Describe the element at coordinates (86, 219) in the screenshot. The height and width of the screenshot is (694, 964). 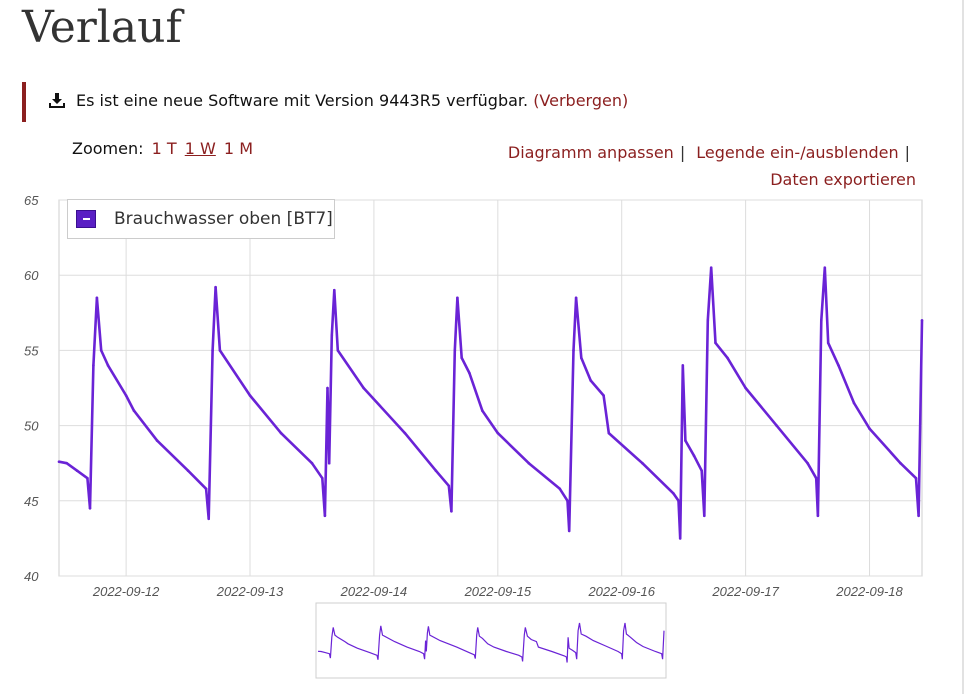
I see `legend-toggle-swatch` at that location.